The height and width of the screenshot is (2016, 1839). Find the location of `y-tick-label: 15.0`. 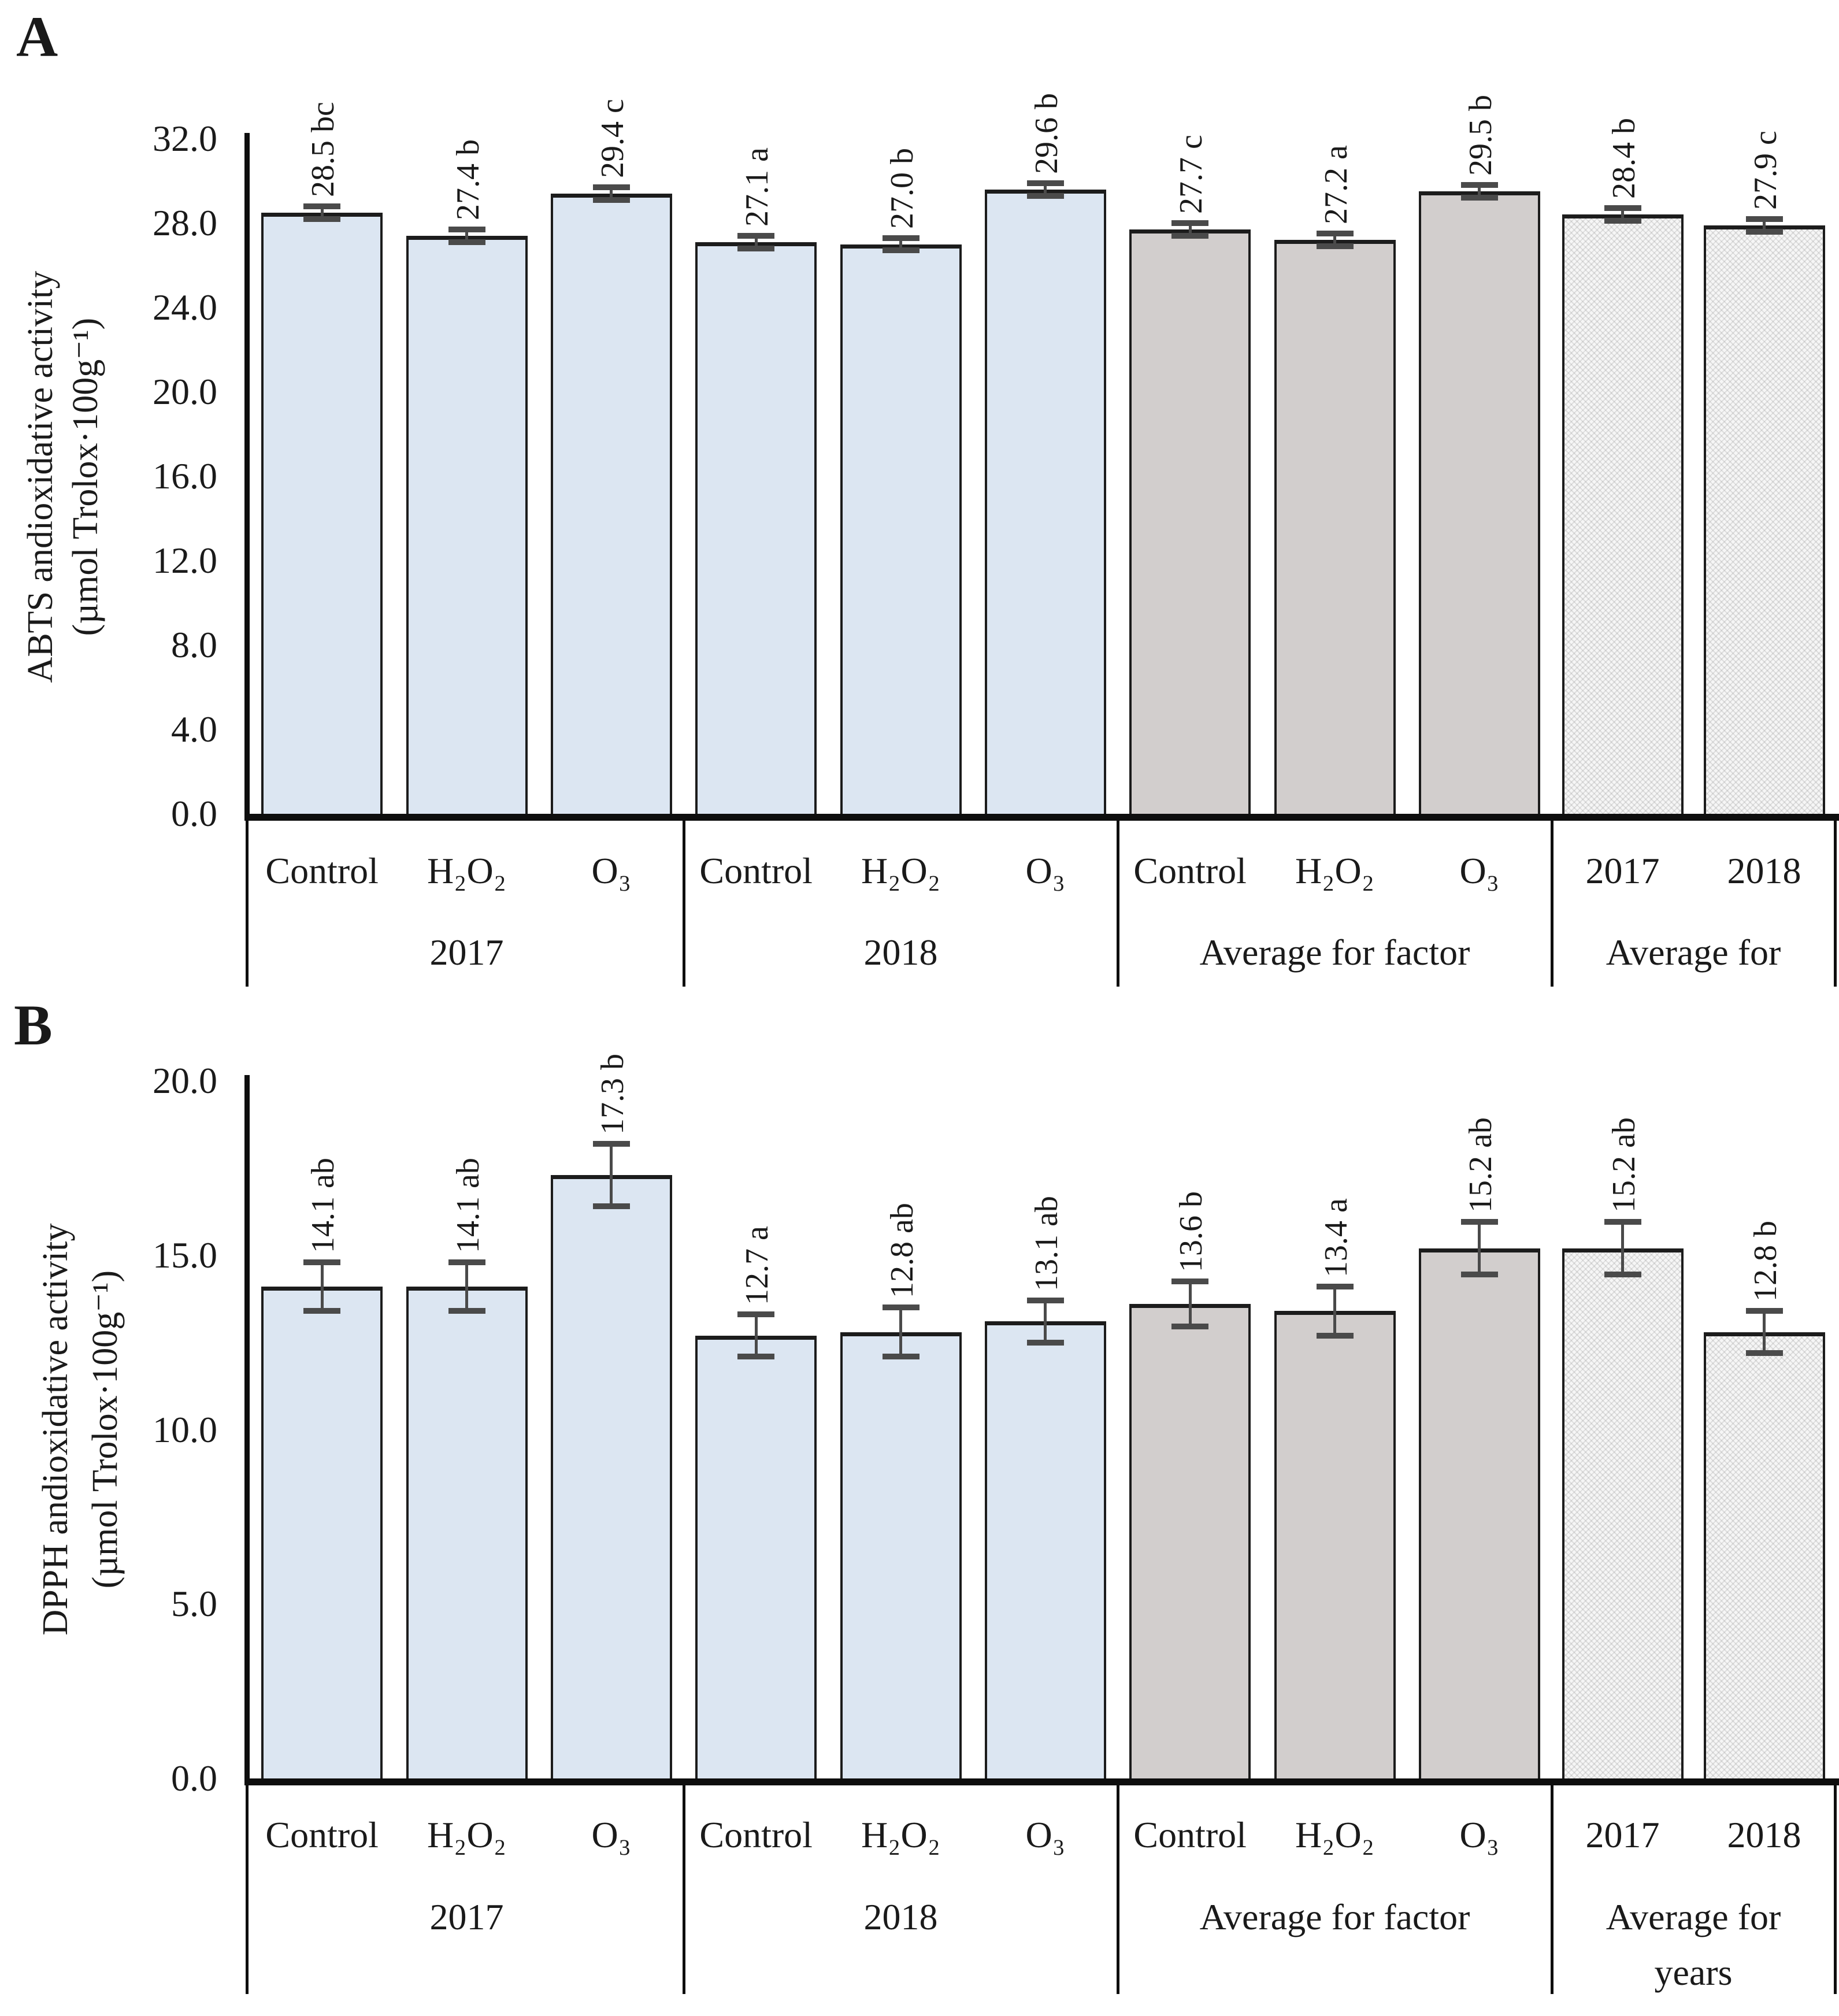

y-tick-label: 15.0 is located at coordinates (185, 1255).